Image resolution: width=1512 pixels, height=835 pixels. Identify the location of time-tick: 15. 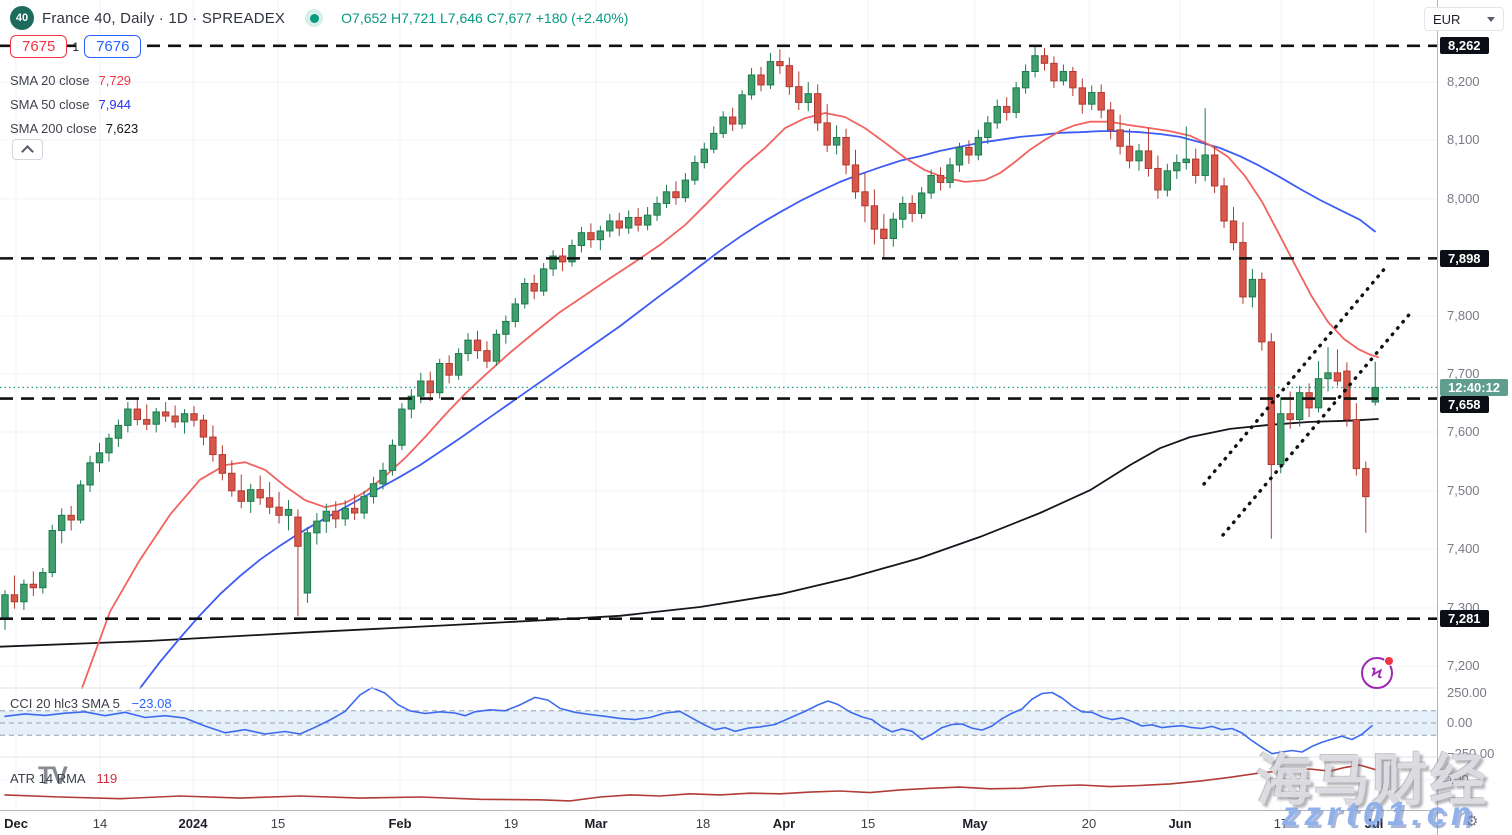
(868, 823).